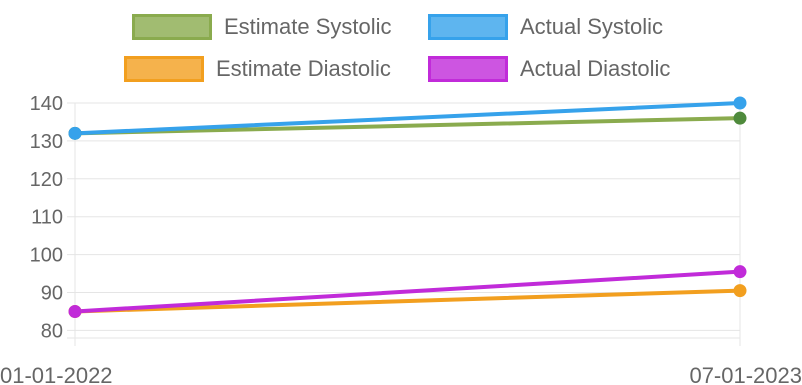  What do you see at coordinates (52, 294) in the screenshot?
I see `y-tick-label: 90` at bounding box center [52, 294].